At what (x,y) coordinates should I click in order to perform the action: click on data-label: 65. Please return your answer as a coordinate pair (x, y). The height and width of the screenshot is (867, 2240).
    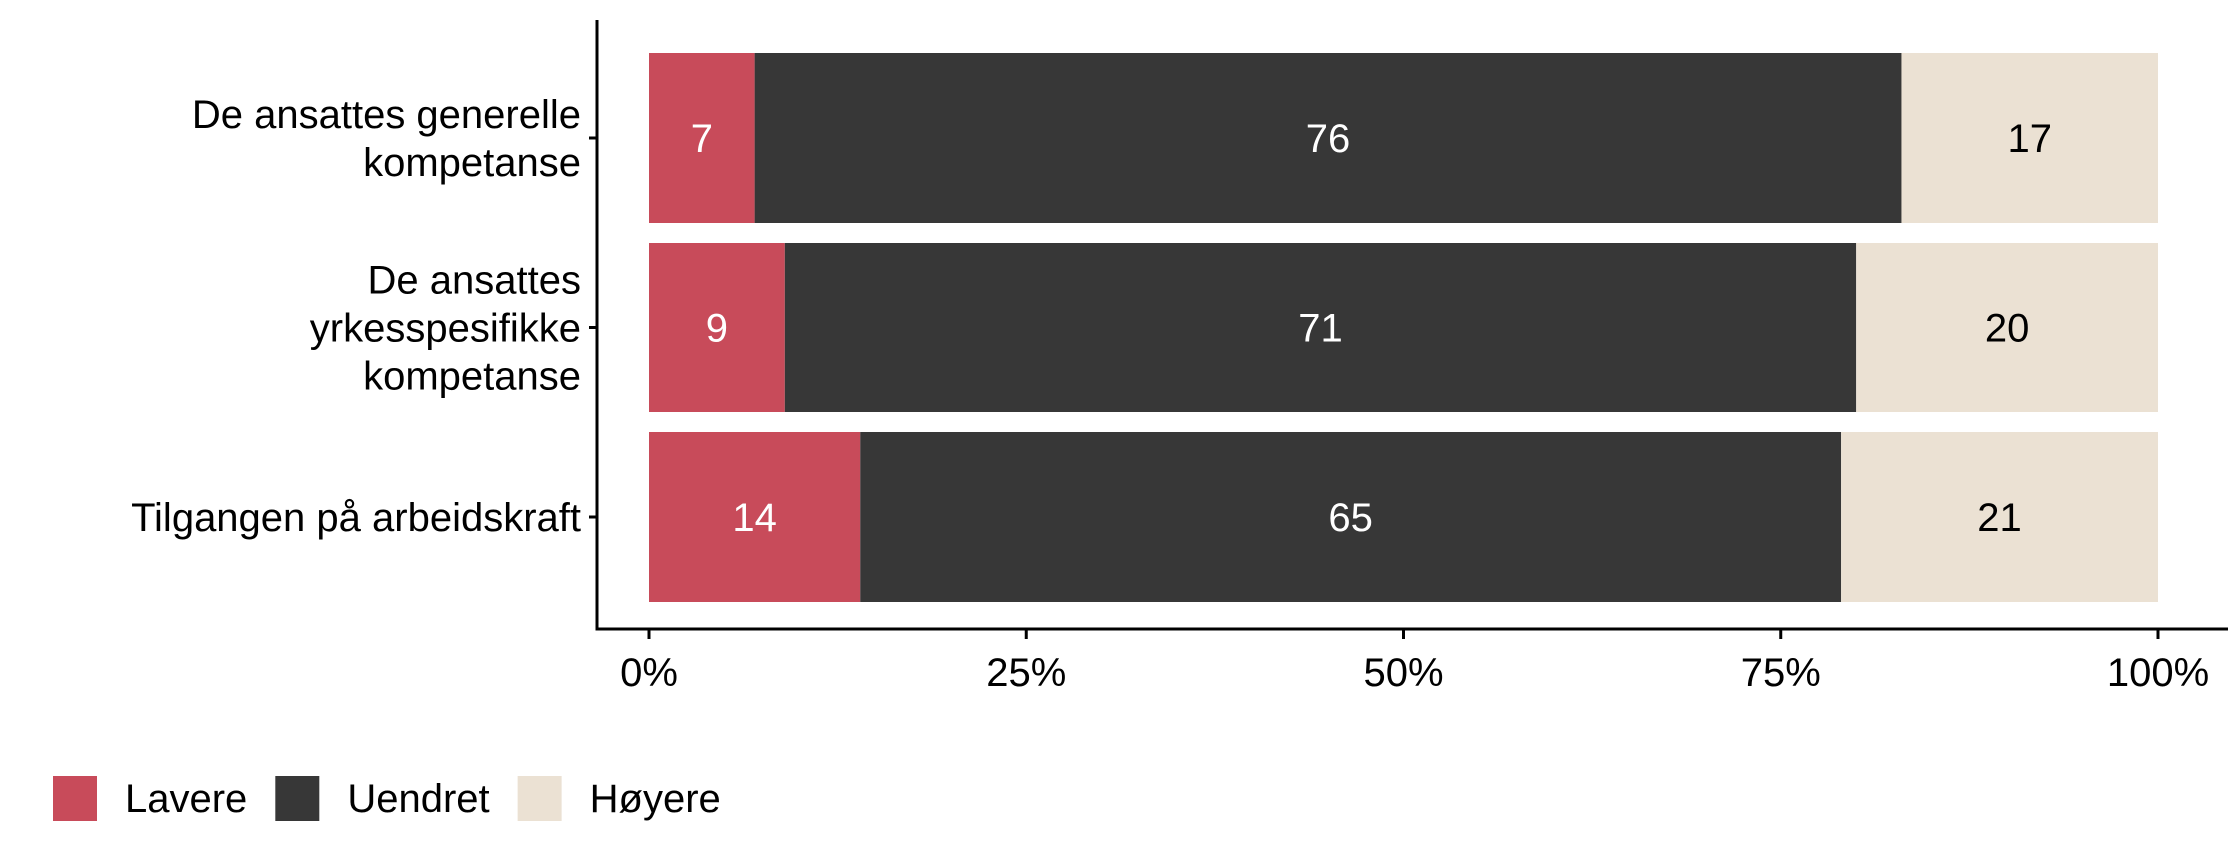
    Looking at the image, I should click on (1350, 518).